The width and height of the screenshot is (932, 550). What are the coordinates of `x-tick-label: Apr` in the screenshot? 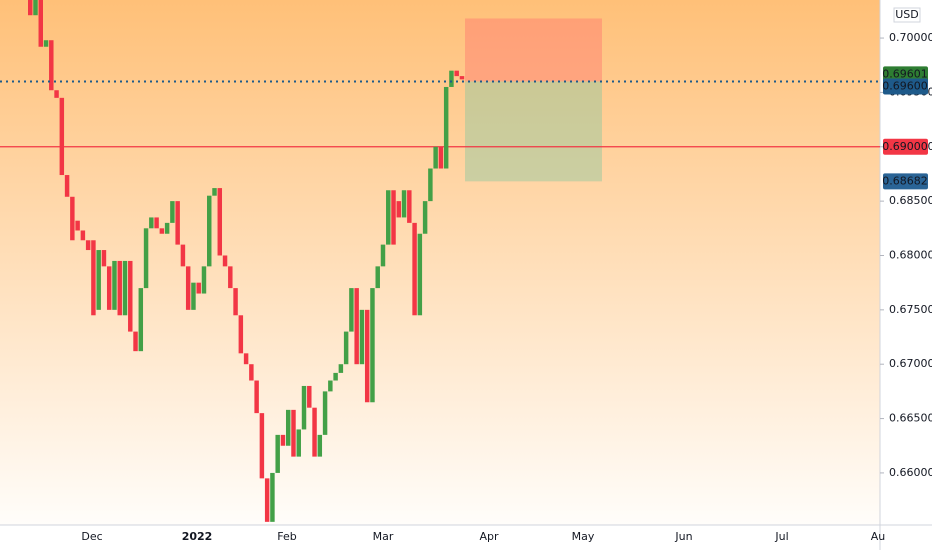 It's located at (489, 536).